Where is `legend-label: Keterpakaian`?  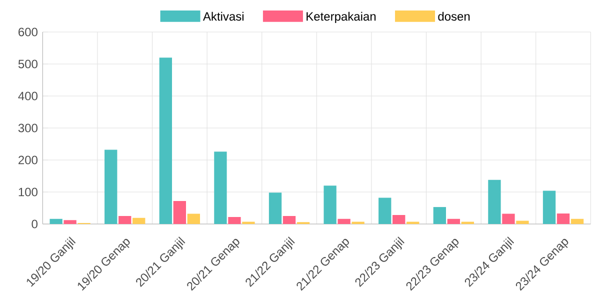
legend-label: Keterpakaian is located at coordinates (341, 18).